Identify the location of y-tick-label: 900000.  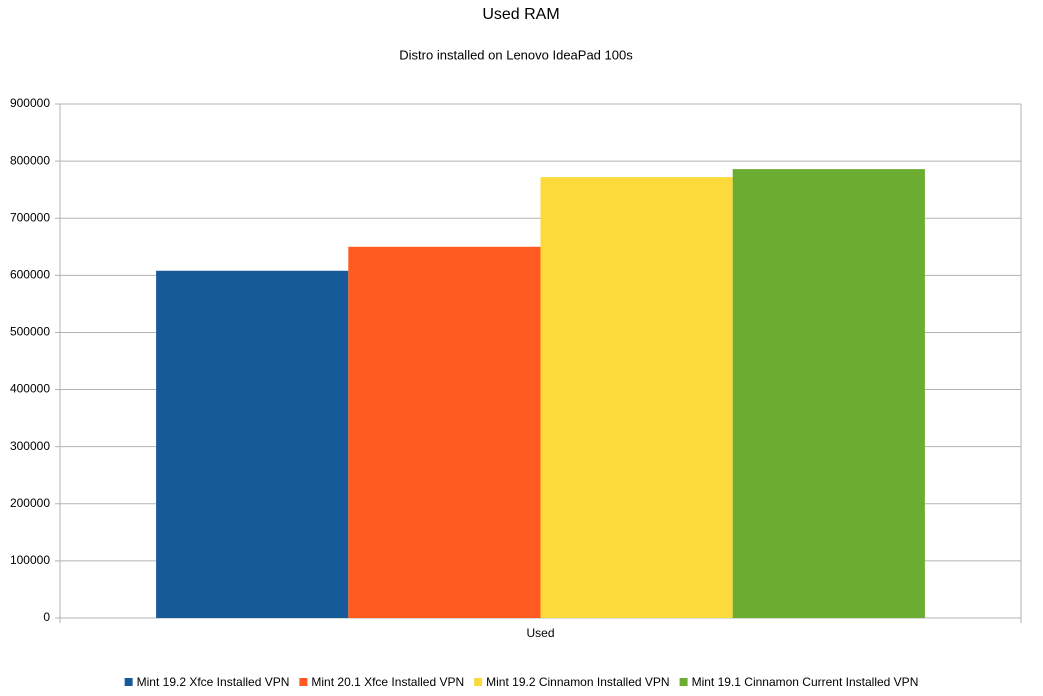
(30, 103).